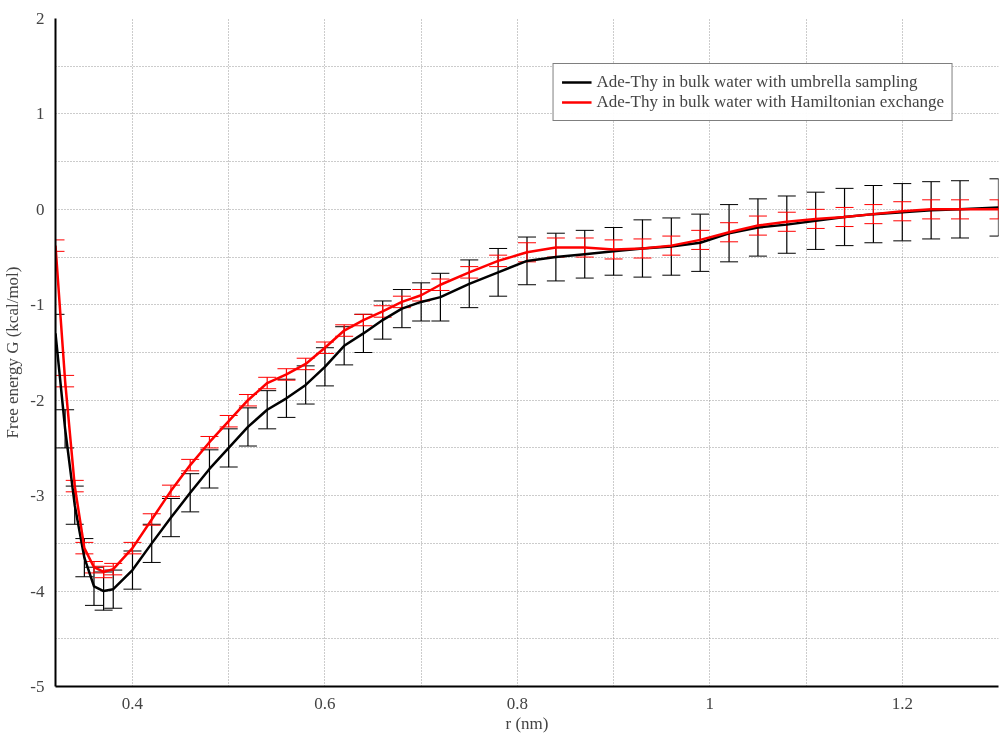 This screenshot has width=1005, height=738. What do you see at coordinates (37, 400) in the screenshot?
I see `y-tick-label: -2` at bounding box center [37, 400].